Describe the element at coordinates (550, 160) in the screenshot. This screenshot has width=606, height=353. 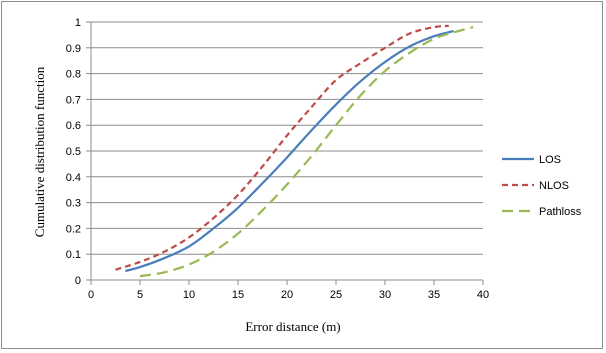
I see `legend-label-los: LOS` at that location.